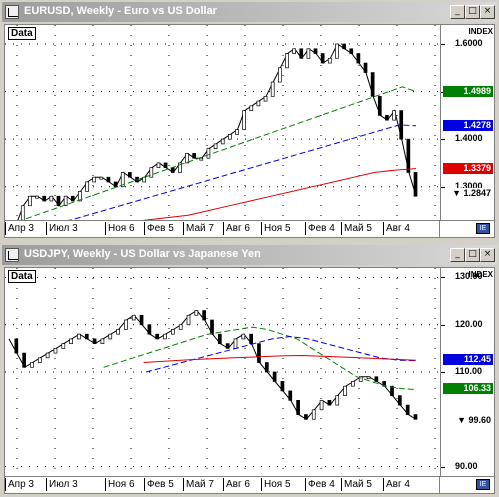 This screenshot has width=499, height=497. What do you see at coordinates (469, 323) in the screenshot?
I see `price-tick-label: 120.00` at bounding box center [469, 323].